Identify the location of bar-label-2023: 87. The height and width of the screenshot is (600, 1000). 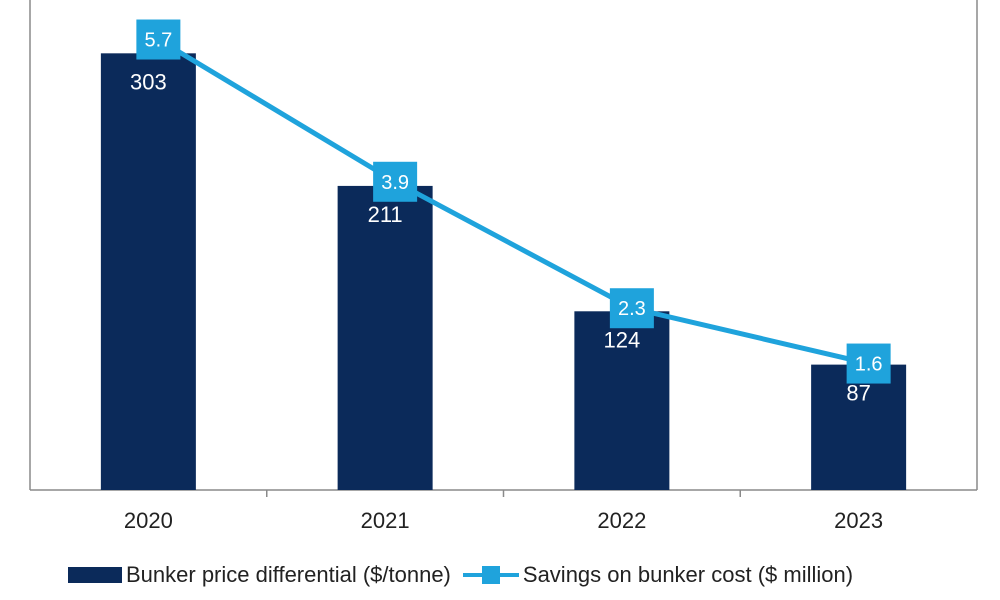
(858, 393).